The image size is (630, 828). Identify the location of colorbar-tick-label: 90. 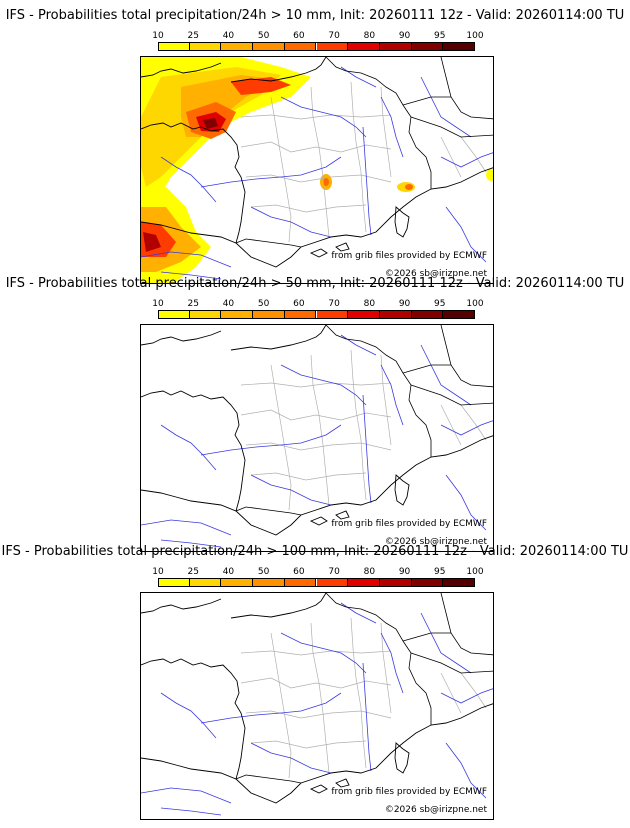
(404, 304).